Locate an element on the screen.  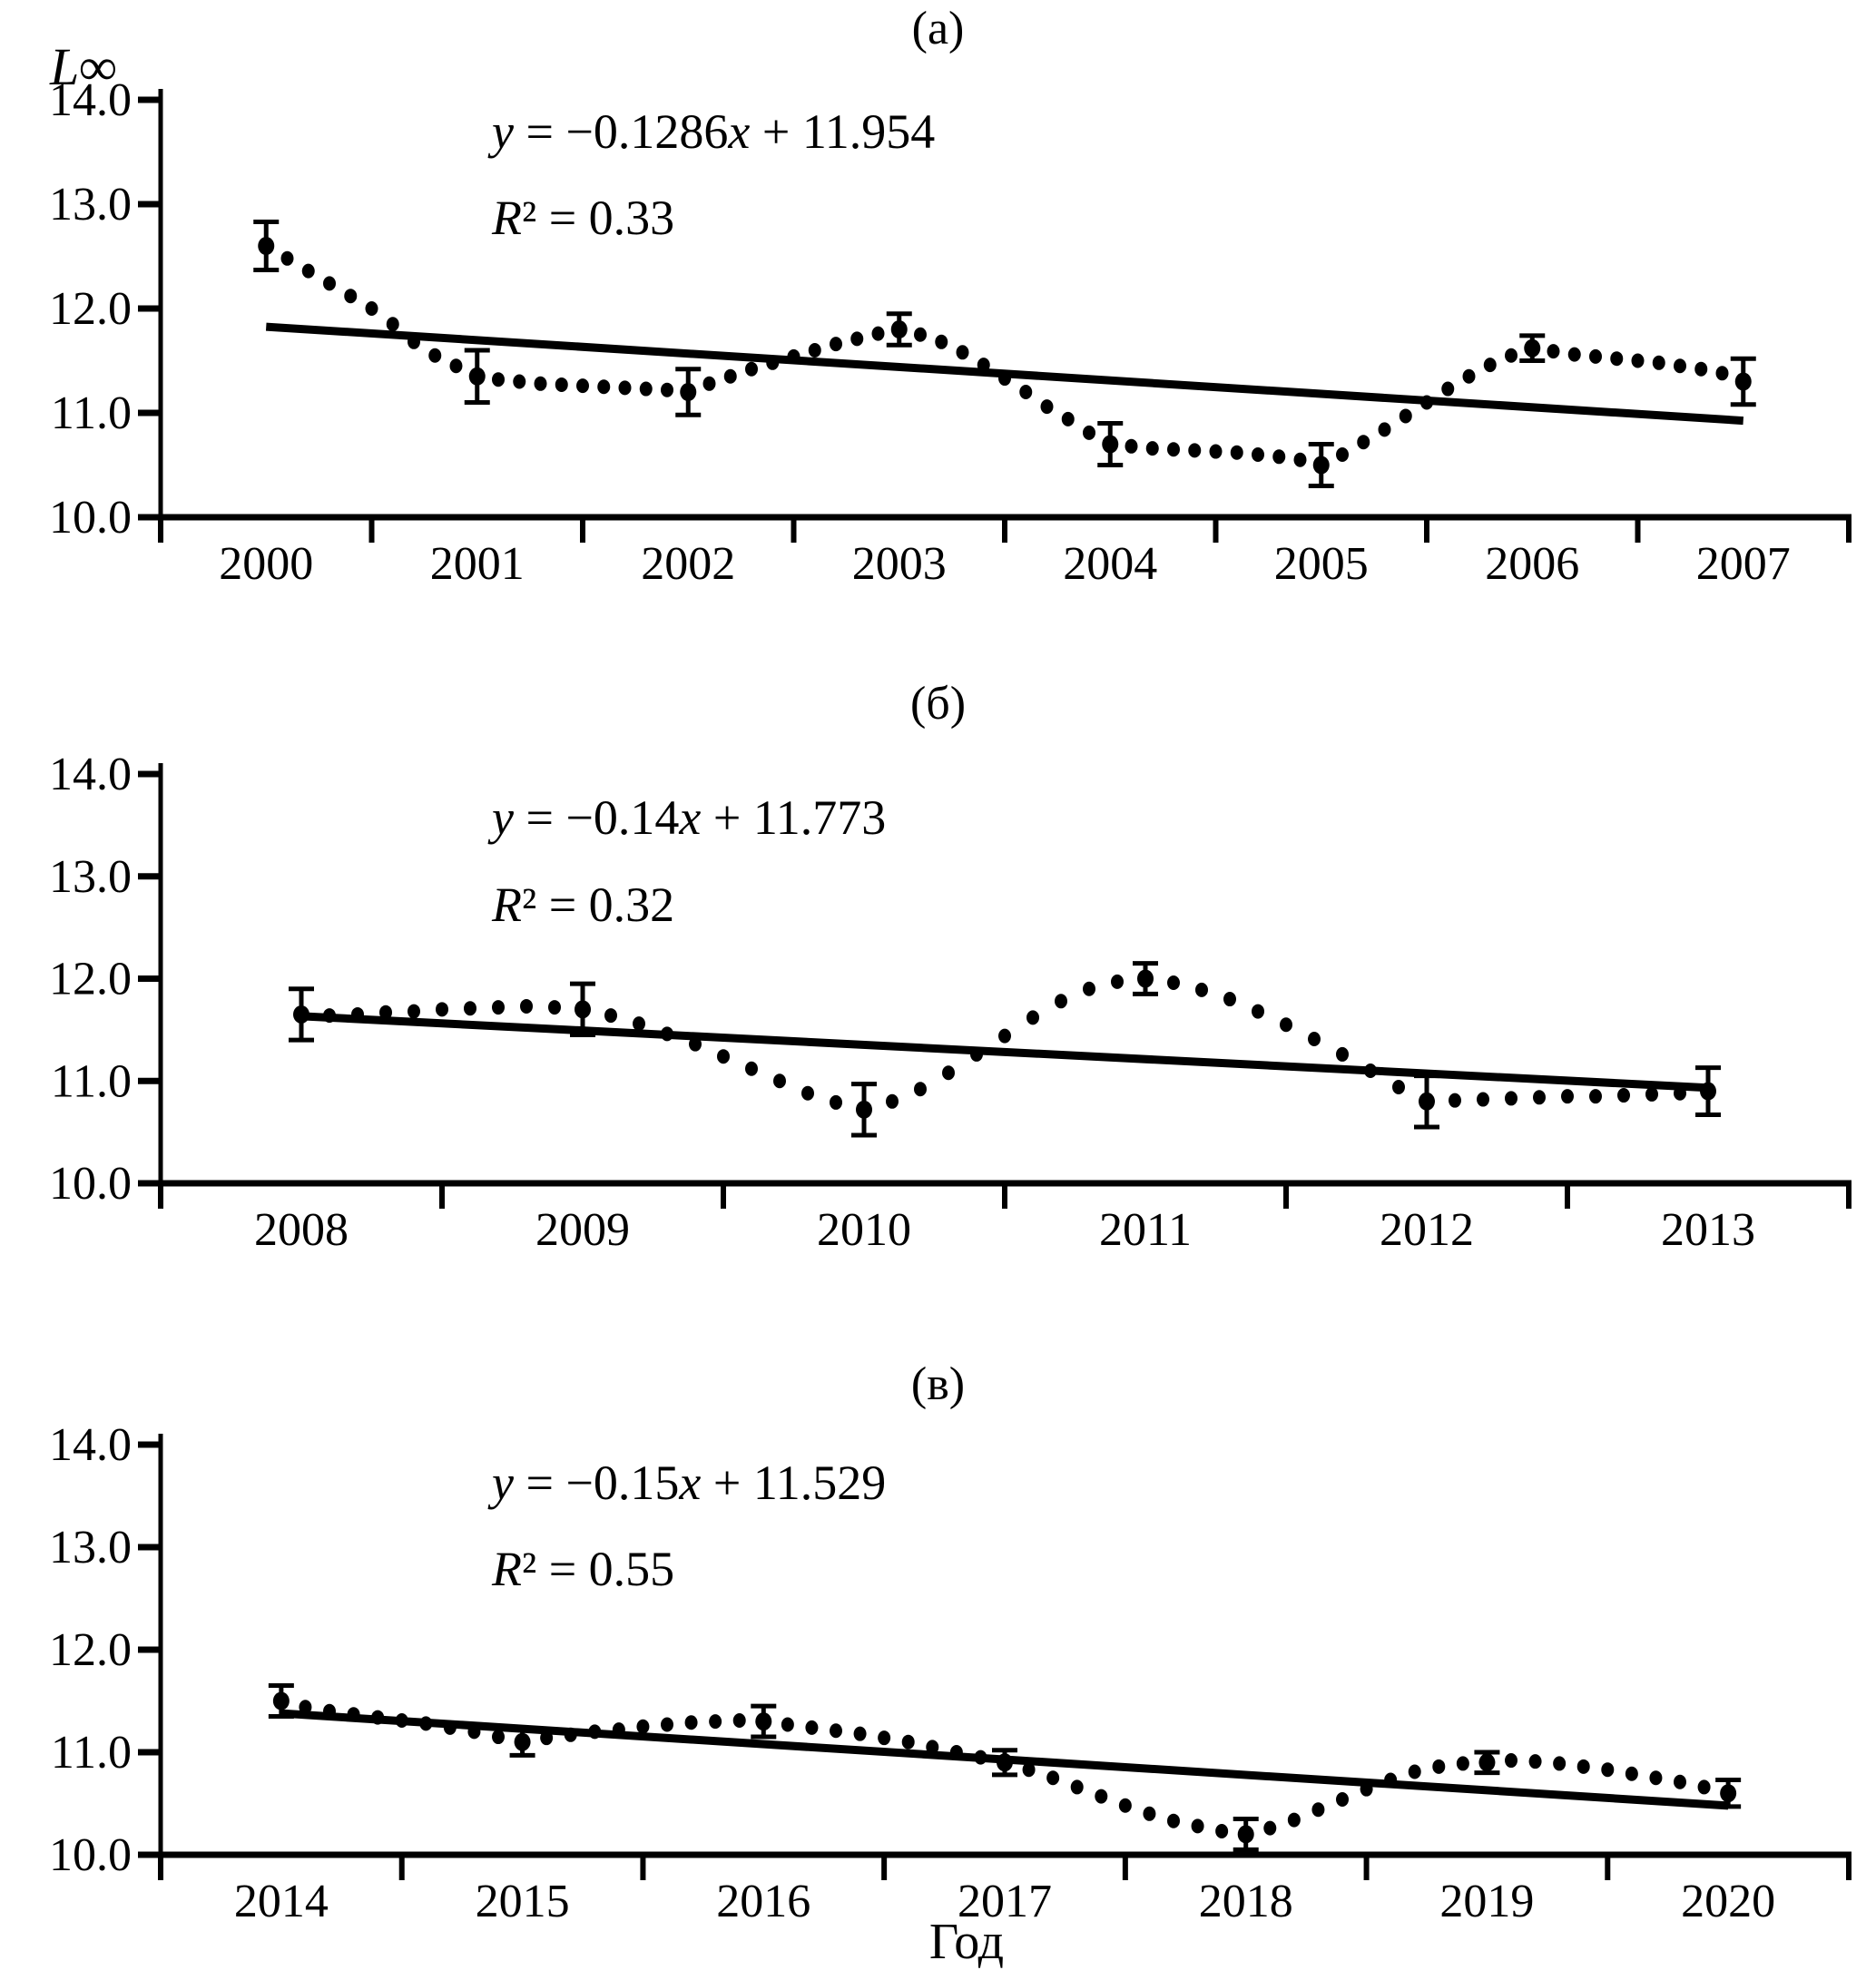
x-tick-label: 2007 is located at coordinates (1744, 564).